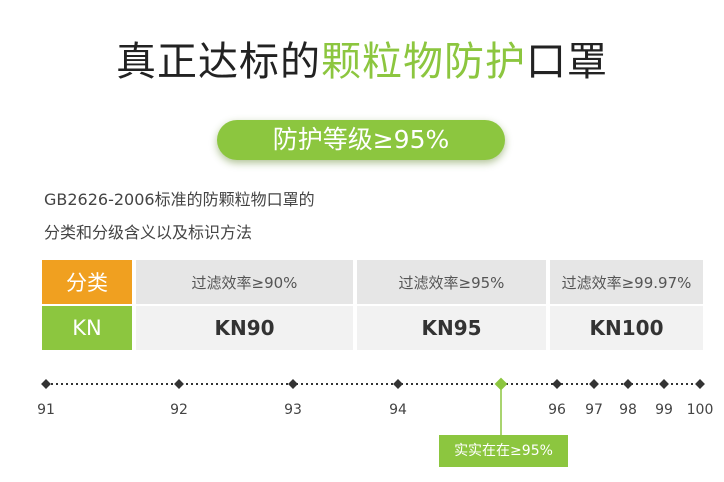  Describe the element at coordinates (700, 410) in the screenshot. I see `scale-tick-label-100: 100` at that location.